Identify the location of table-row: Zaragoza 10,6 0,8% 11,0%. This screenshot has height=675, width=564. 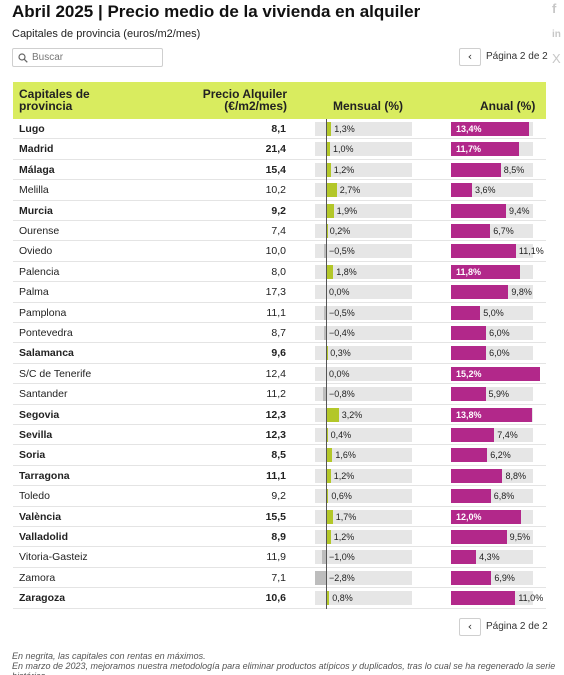
(279, 598).